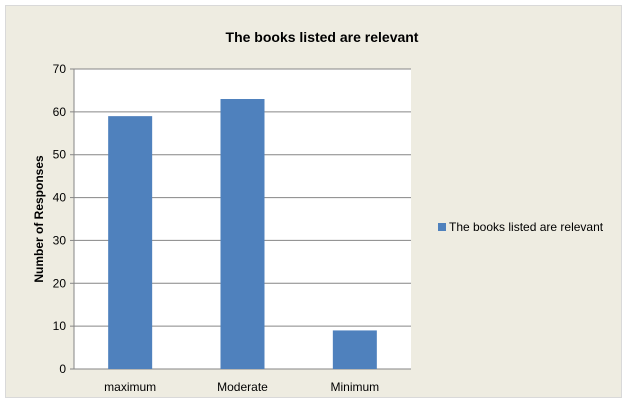 The image size is (629, 402). What do you see at coordinates (62, 369) in the screenshot?
I see `y-tick-label: 0` at bounding box center [62, 369].